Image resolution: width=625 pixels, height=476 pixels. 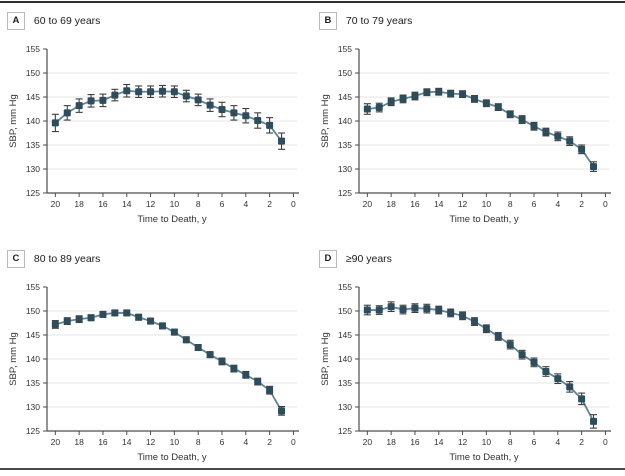 What do you see at coordinates (328, 21) in the screenshot?
I see `panel-b-letter: B` at bounding box center [328, 21].